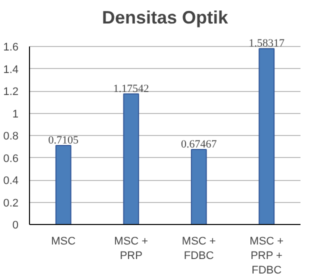  What do you see at coordinates (11, 70) in the screenshot?
I see `y-tick-label: 1.4` at bounding box center [11, 70].